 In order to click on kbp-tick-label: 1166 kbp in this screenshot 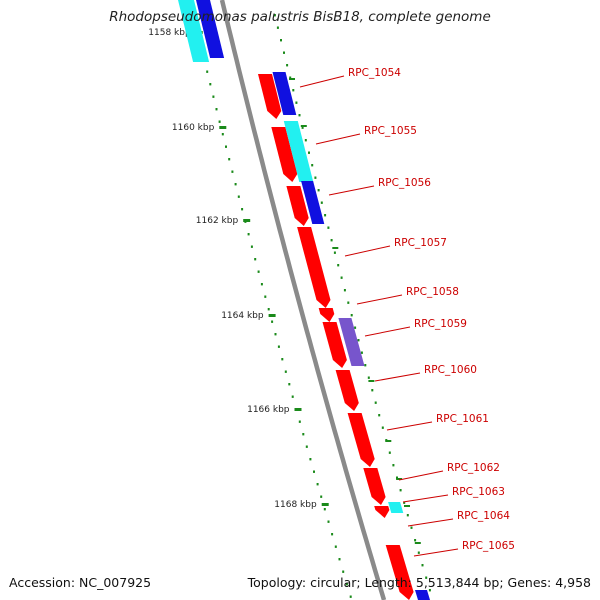, I will do `click(268, 410)`.